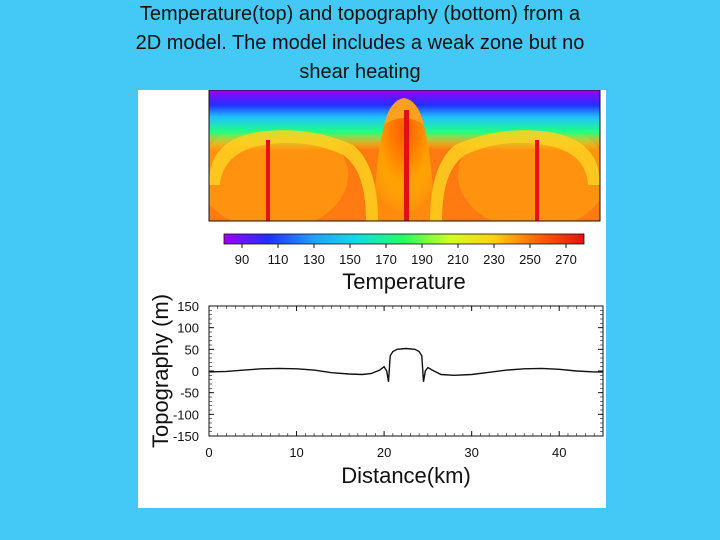  Describe the element at coordinates (471, 452) in the screenshot. I see `topography-x-tick-label: 30` at that location.